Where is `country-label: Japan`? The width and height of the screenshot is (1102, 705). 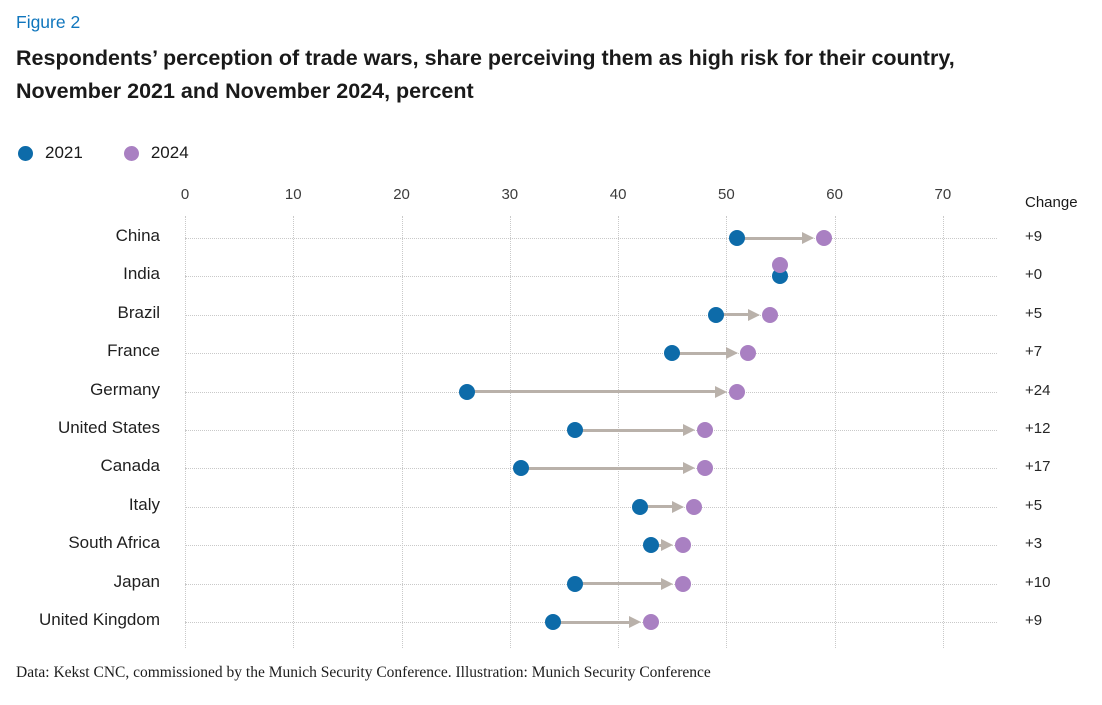
country-label: Japan is located at coordinates (136, 581).